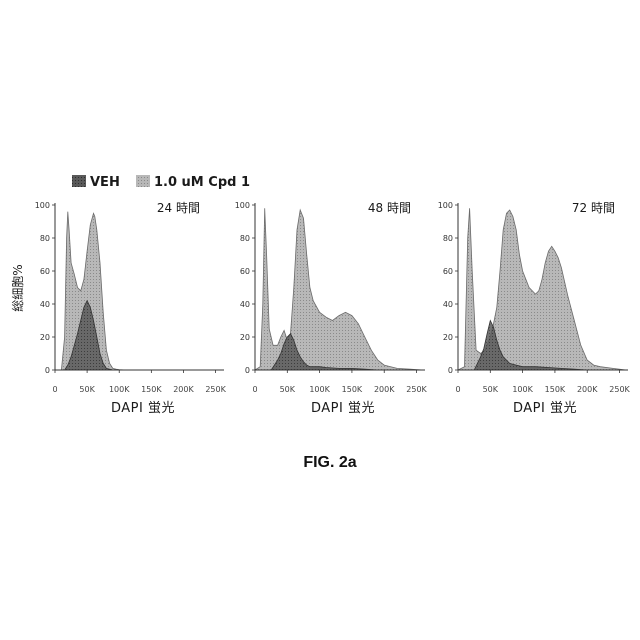 Image resolution: width=640 pixels, height=640 pixels. Describe the element at coordinates (18, 287) in the screenshot. I see `y-axis-label: 総細胞%` at that location.